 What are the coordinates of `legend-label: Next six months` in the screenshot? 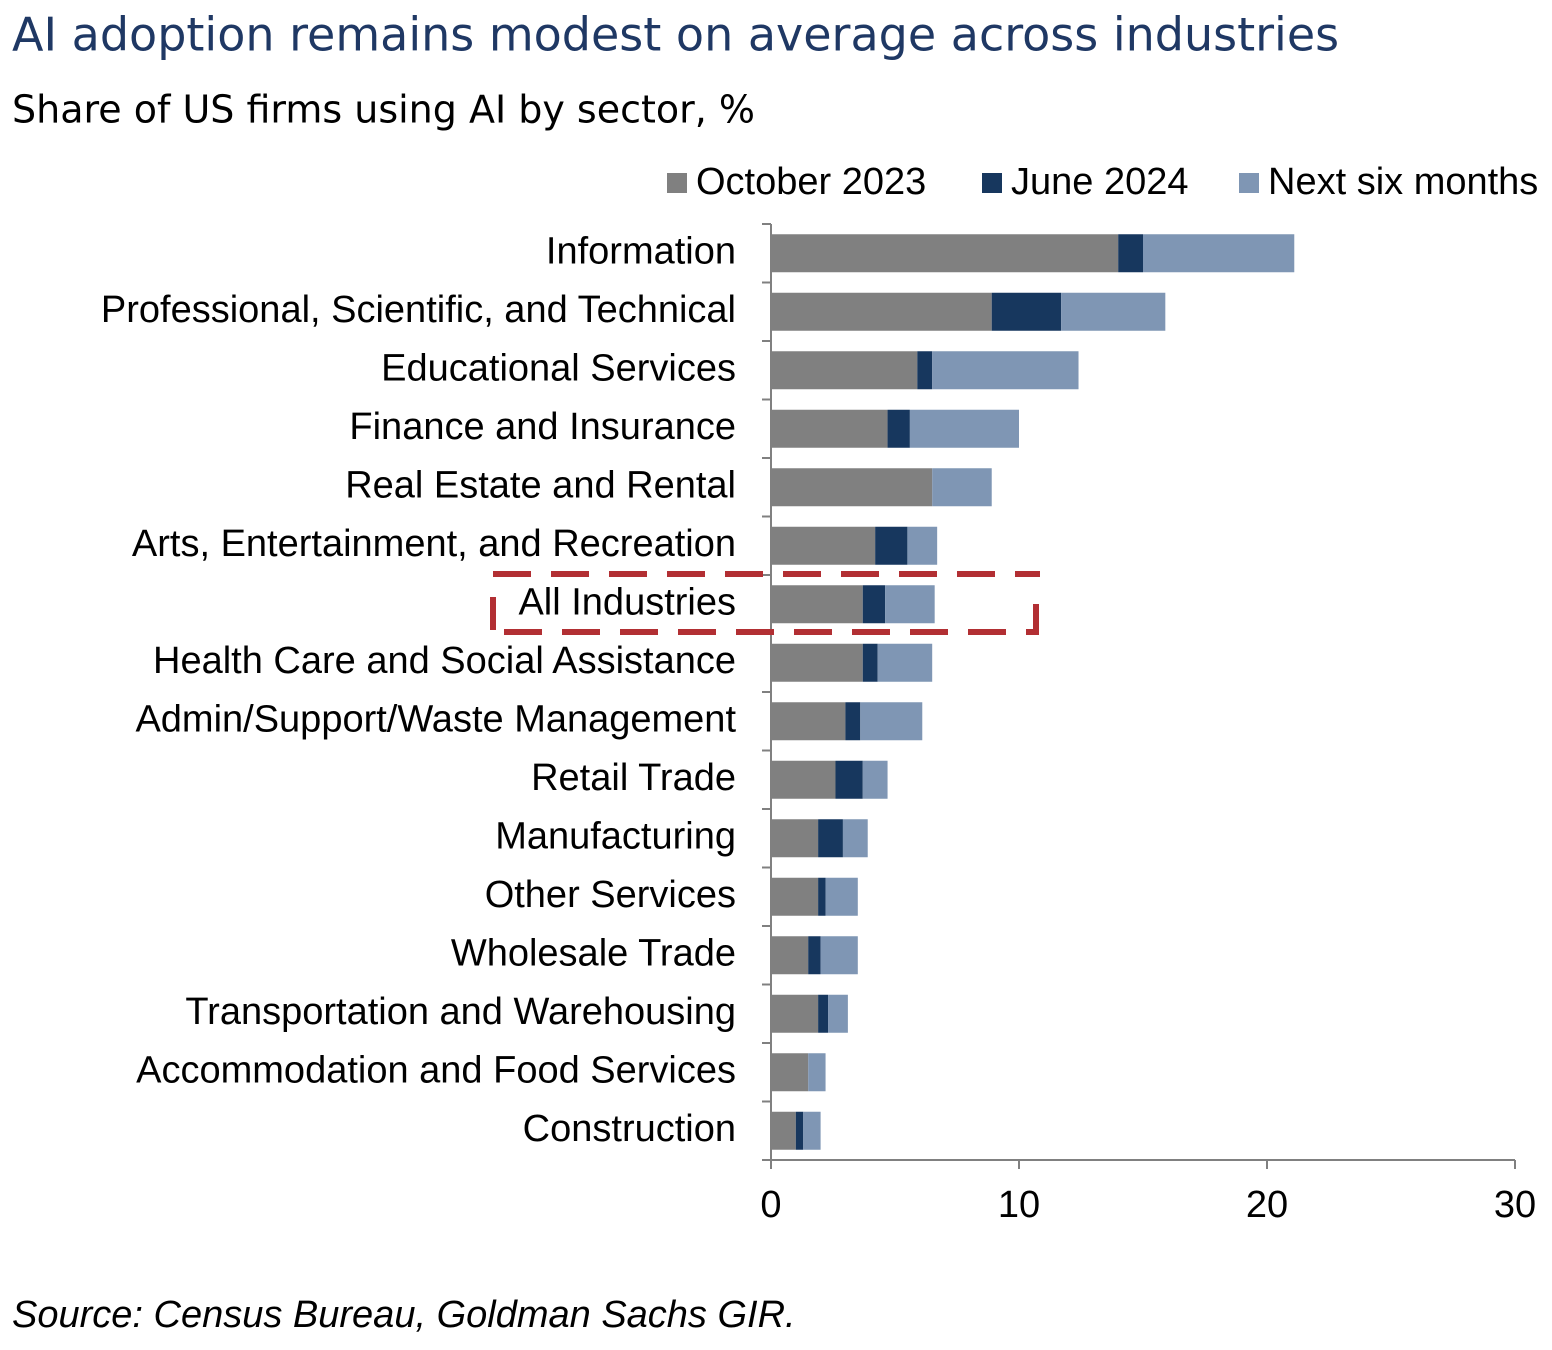 It's located at (1403, 182).